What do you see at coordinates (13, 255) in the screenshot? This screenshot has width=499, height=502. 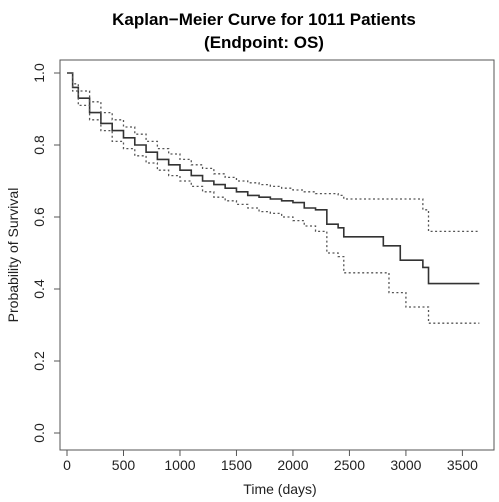 I see `y-axis-label: Probability of Survival` at bounding box center [13, 255].